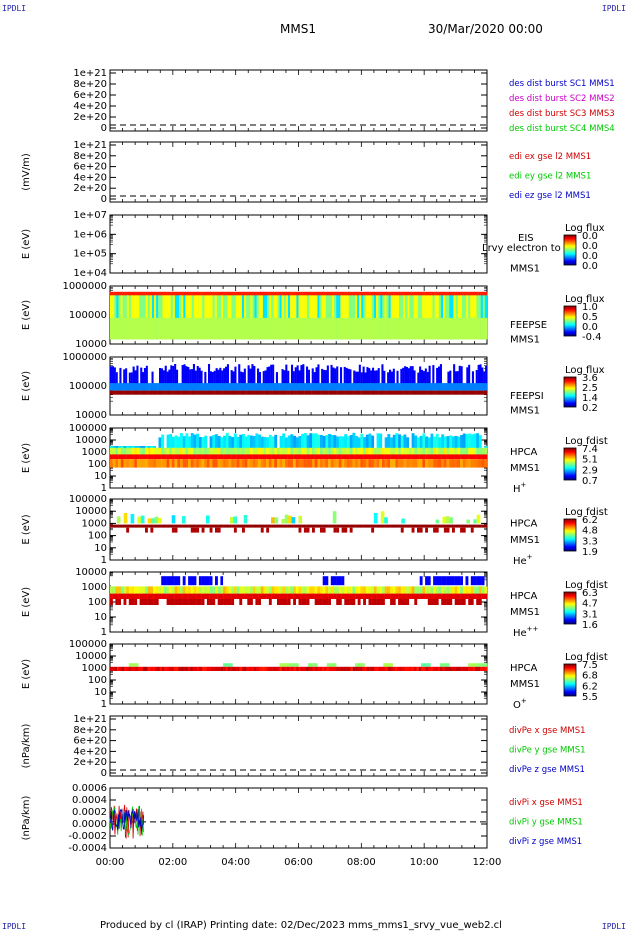 This screenshot has width=630, height=934. I want to click on y-tick-label: 0.0004, so click(89, 800).